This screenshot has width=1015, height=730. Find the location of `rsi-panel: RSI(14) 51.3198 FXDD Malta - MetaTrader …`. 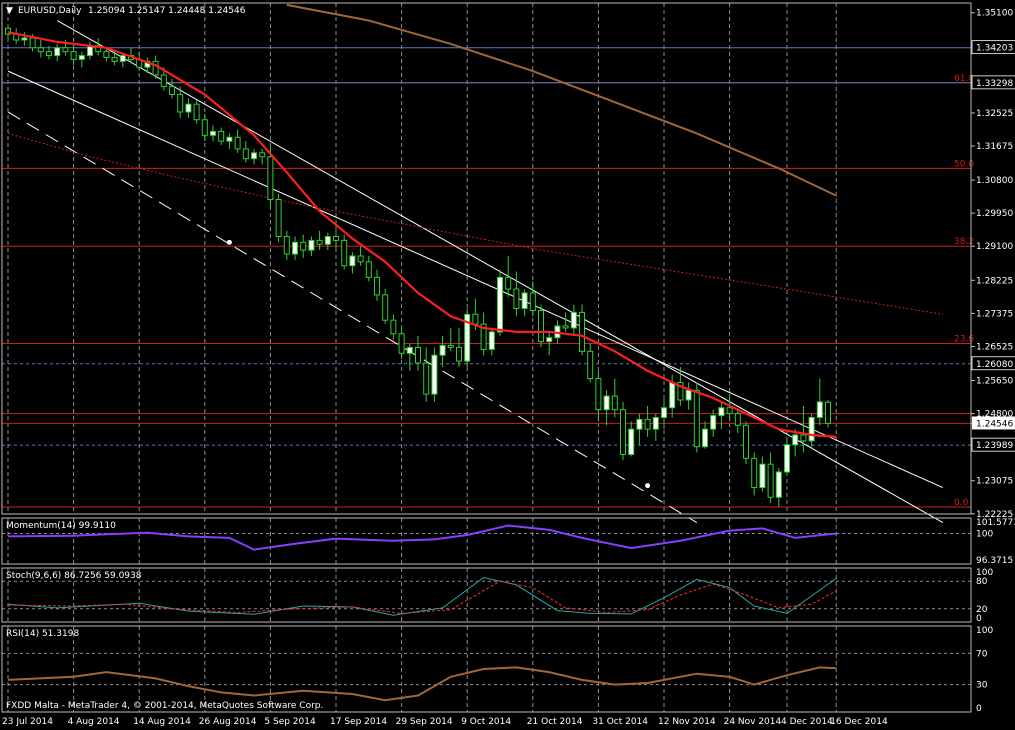

rsi-panel: RSI(14) 51.3198 FXDD Malta - MetaTrader … is located at coordinates (486, 670).